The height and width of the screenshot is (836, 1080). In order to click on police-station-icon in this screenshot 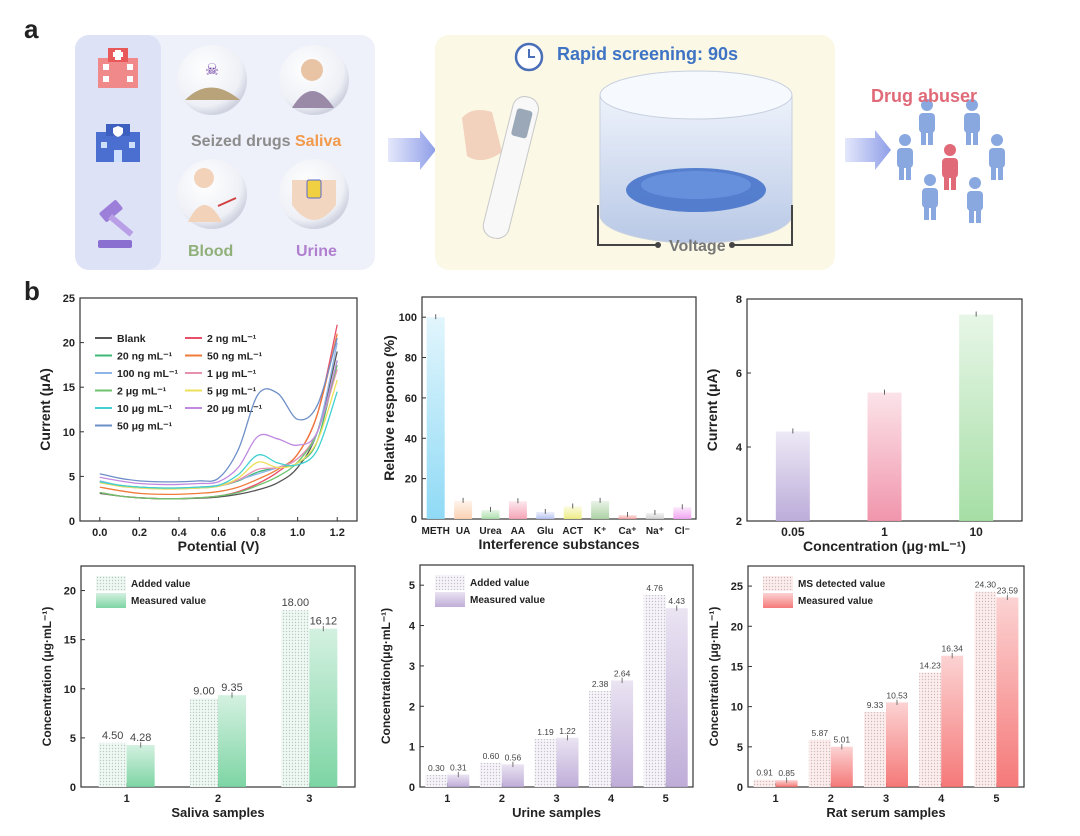, I will do `click(118, 143)`.